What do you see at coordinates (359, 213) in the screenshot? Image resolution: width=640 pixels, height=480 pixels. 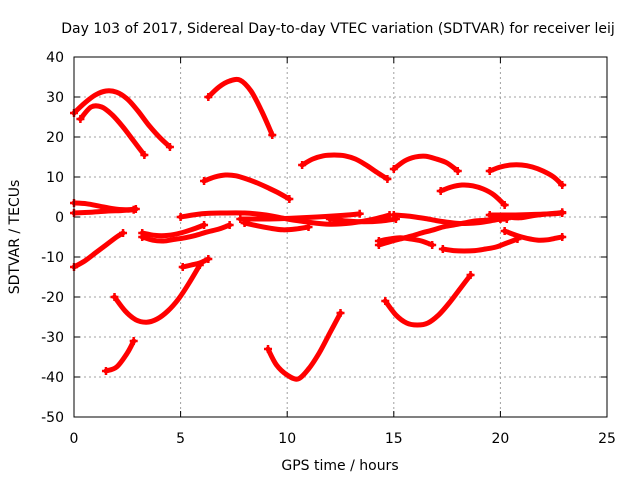 I see `point-marker-arc-15-end` at bounding box center [359, 213].